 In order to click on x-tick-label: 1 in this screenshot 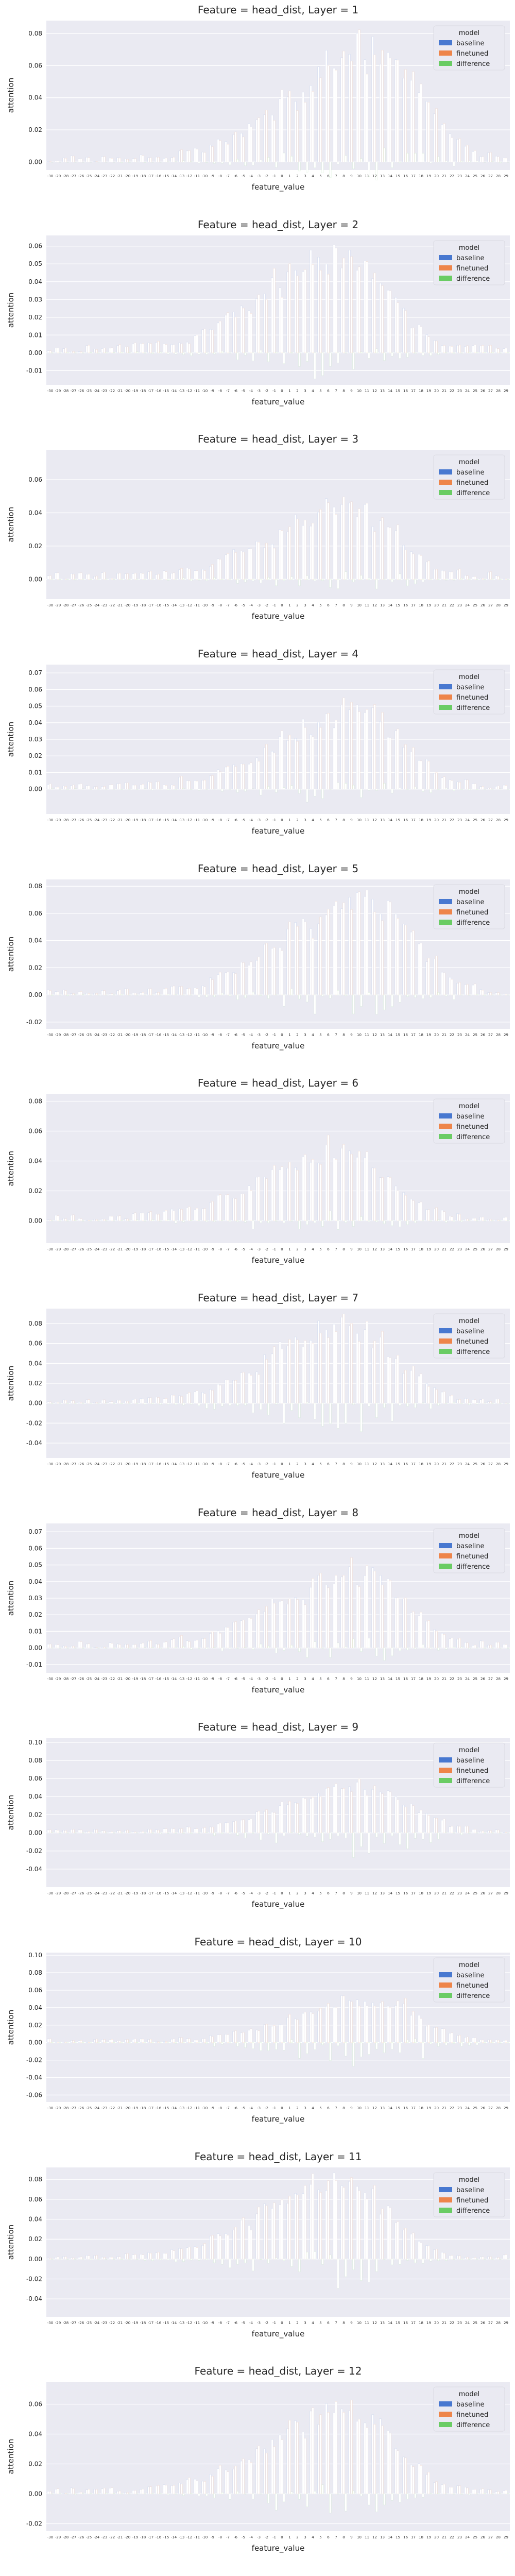, I will do `click(289, 2323)`.